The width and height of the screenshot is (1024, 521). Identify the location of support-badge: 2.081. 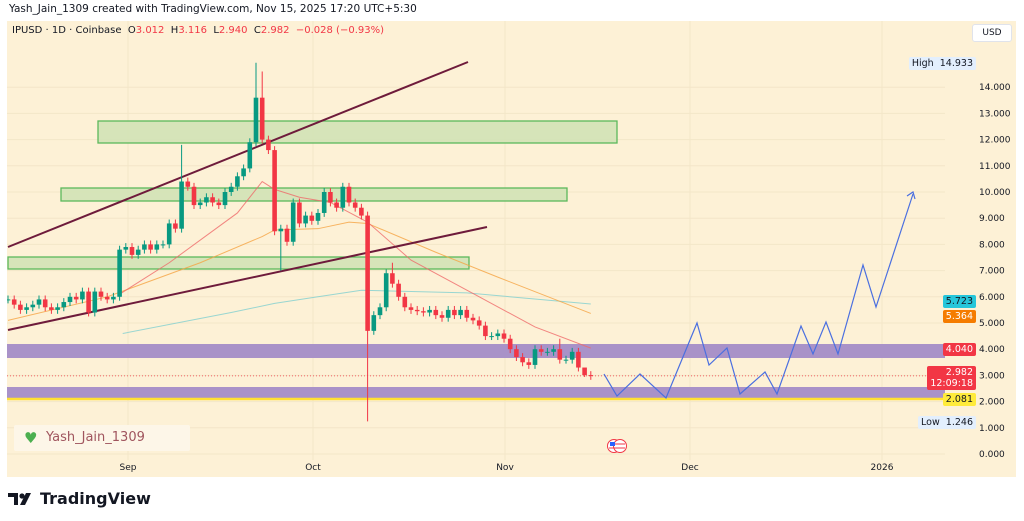
(959, 399).